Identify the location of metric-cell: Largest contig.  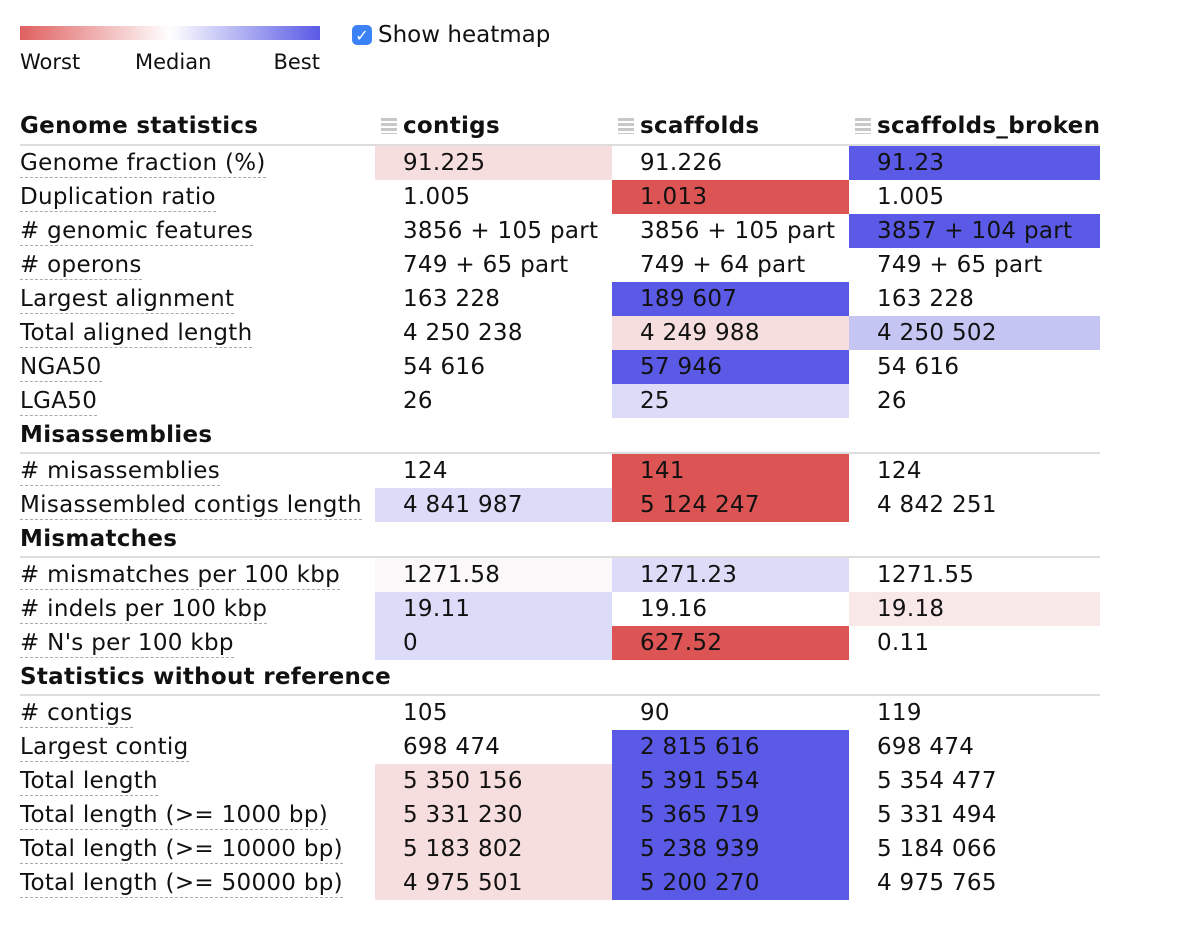
(197, 747).